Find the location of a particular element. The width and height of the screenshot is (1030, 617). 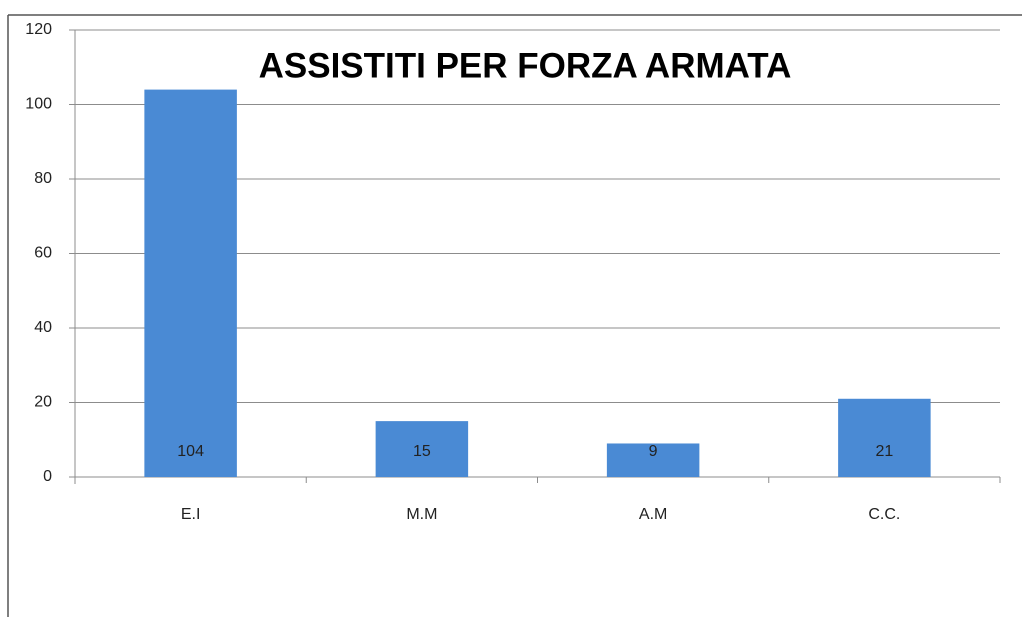

x-tick-label: E.I is located at coordinates (191, 514).